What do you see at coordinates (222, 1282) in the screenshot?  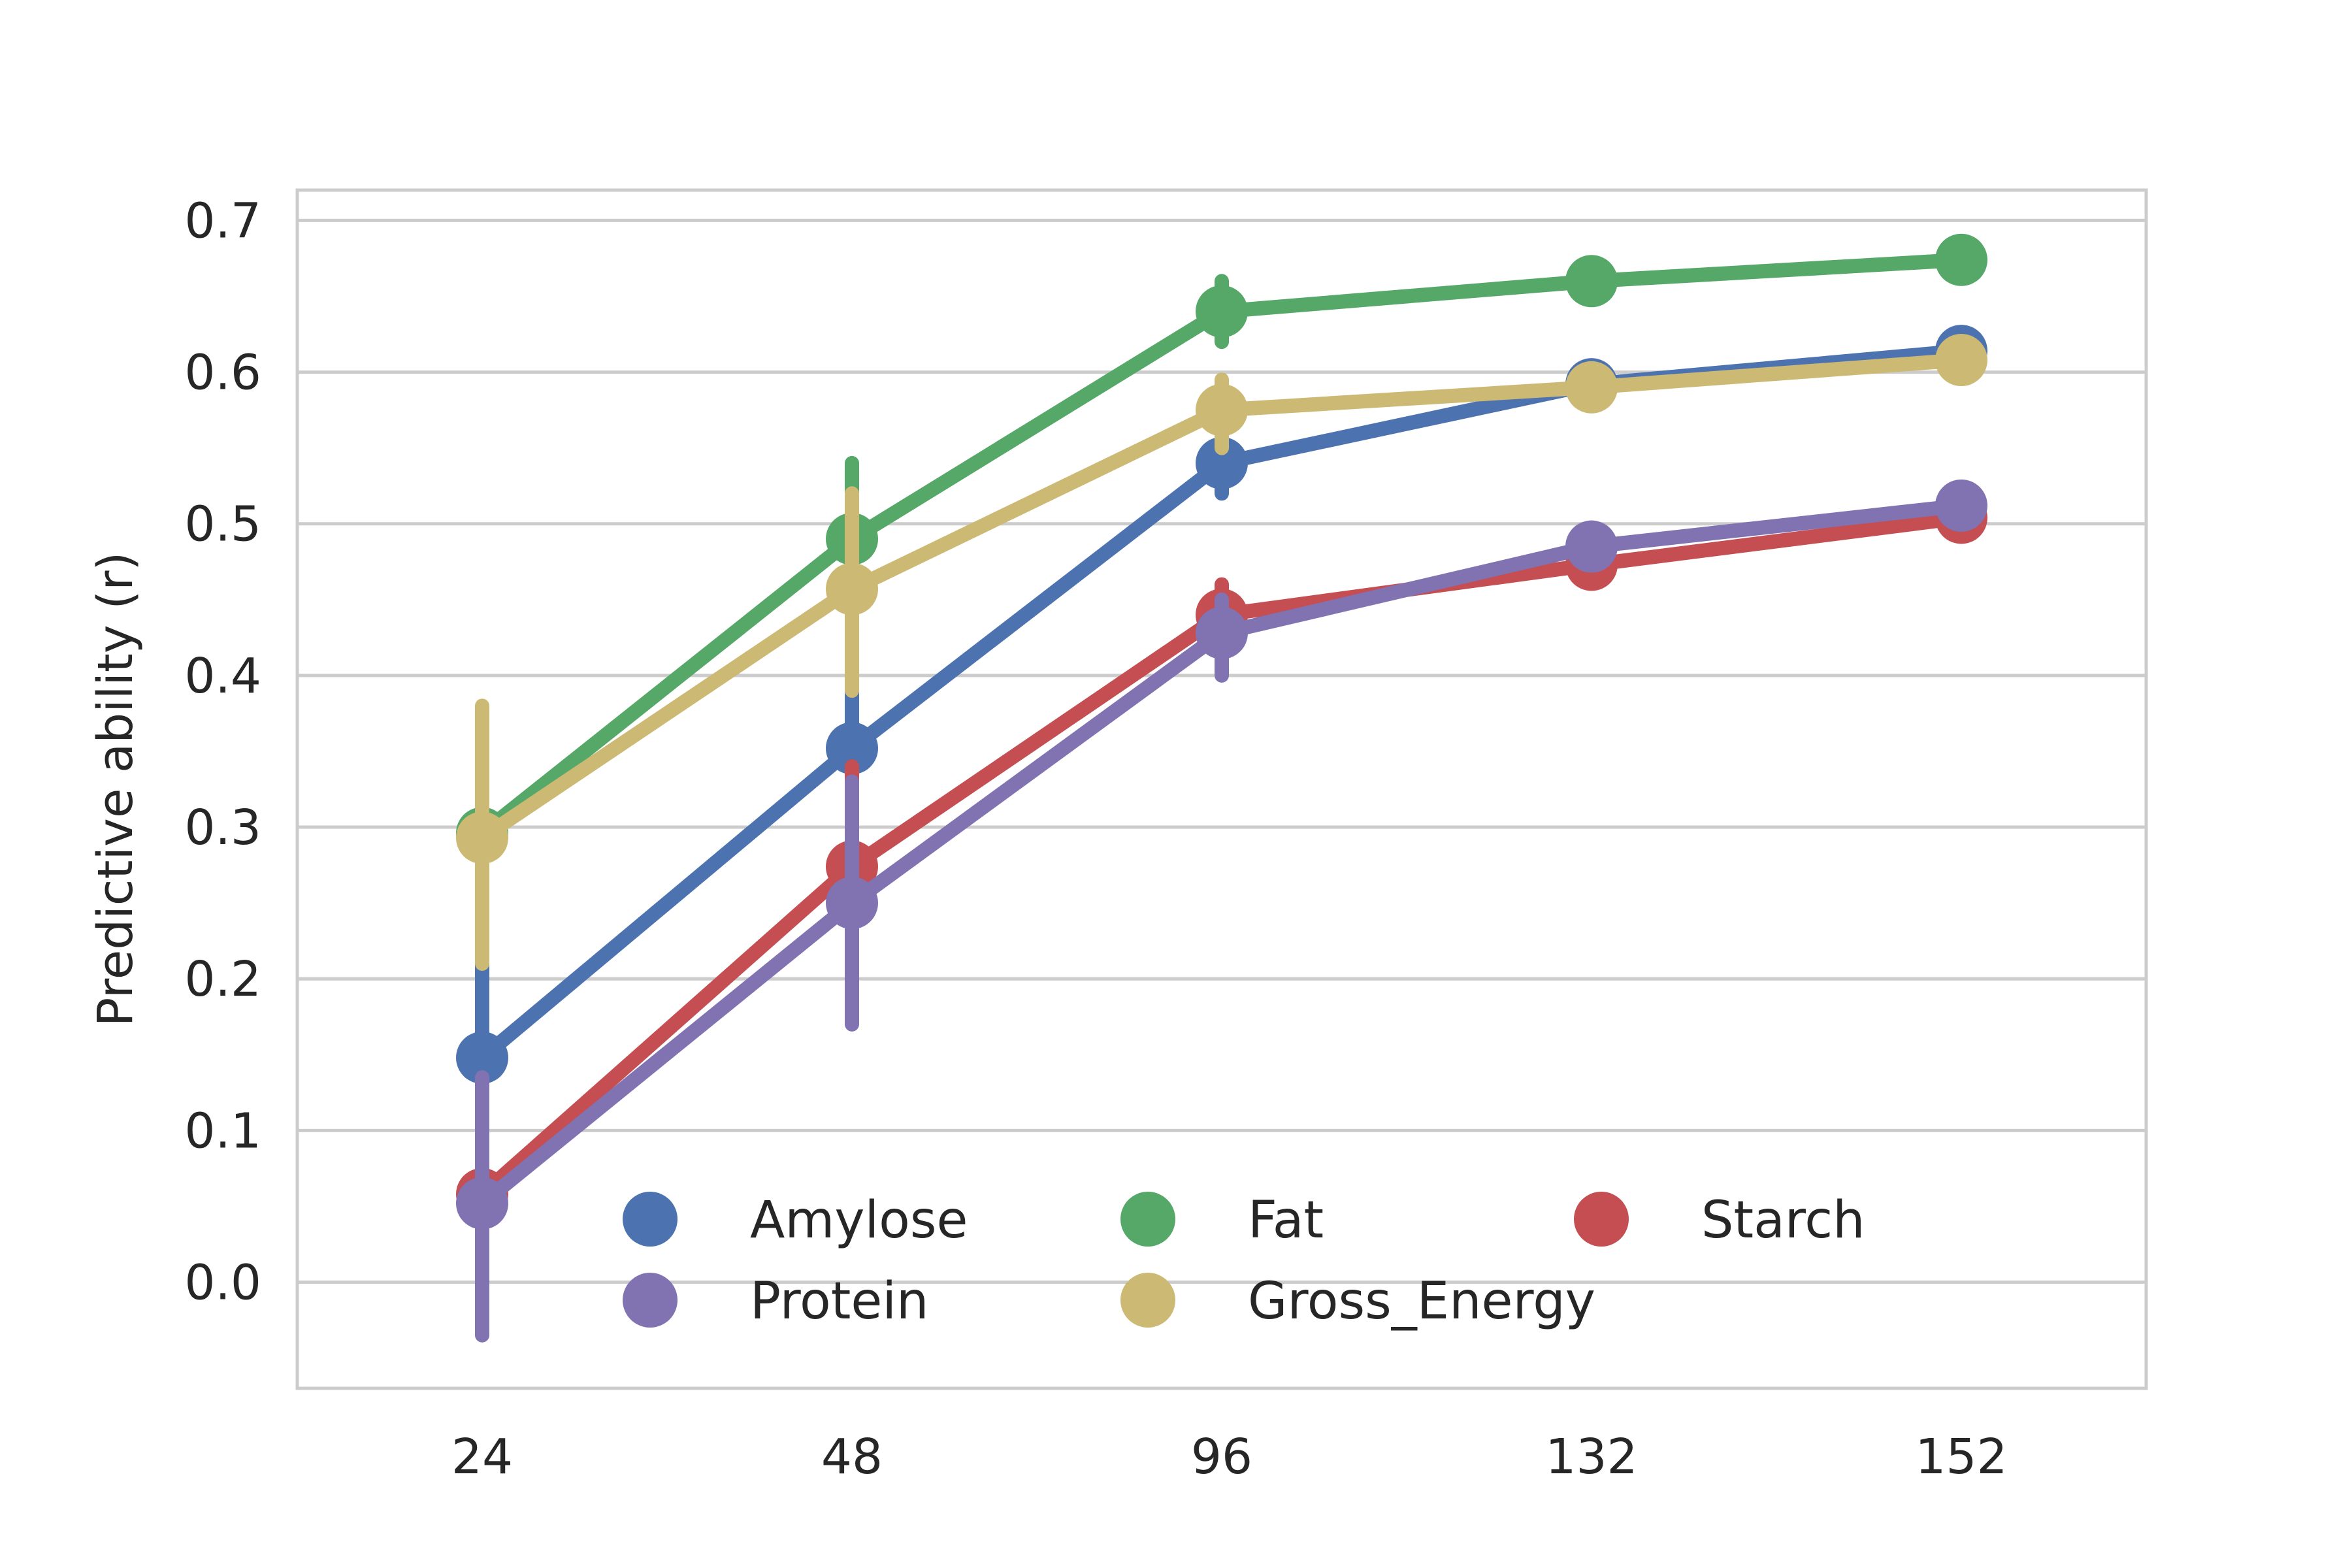 I see `y-tick-label: 0.0` at bounding box center [222, 1282].